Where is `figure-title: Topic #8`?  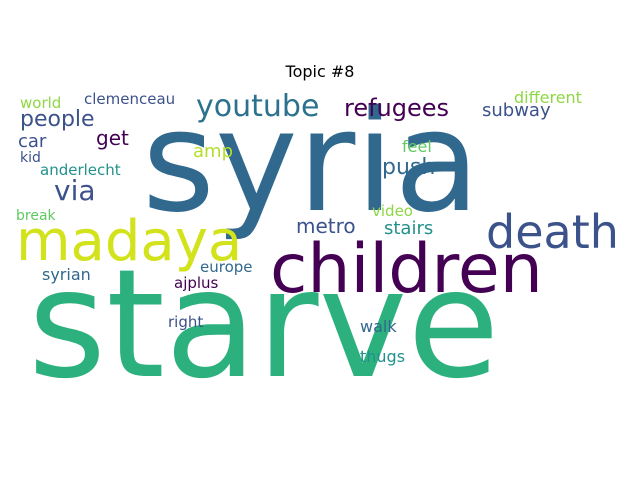 figure-title: Topic #8 is located at coordinates (320, 71).